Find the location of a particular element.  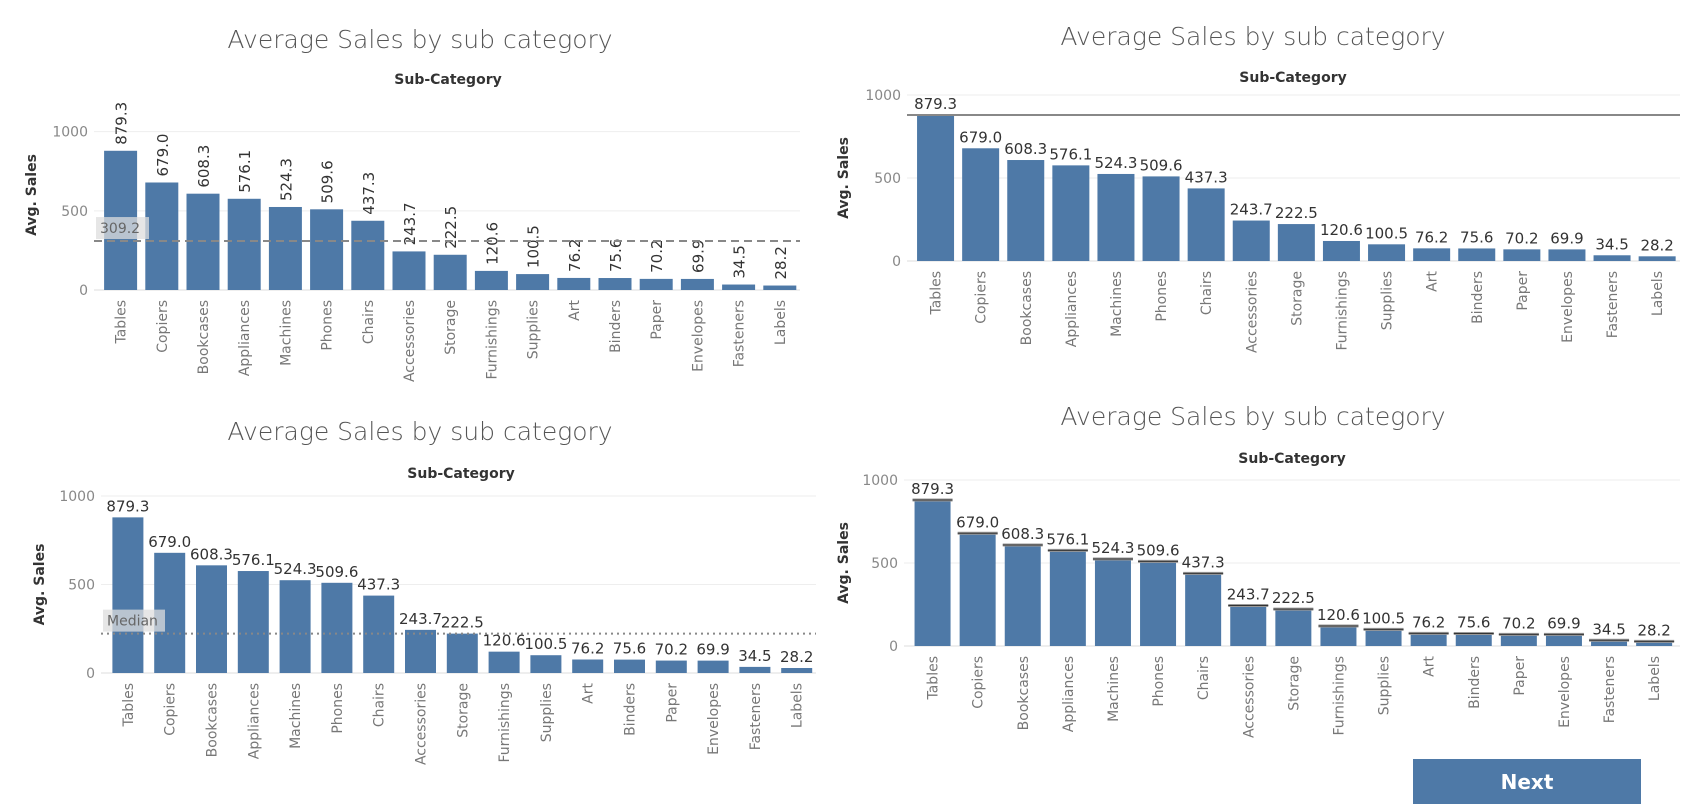

data-label: 70.2 is located at coordinates (657, 255).